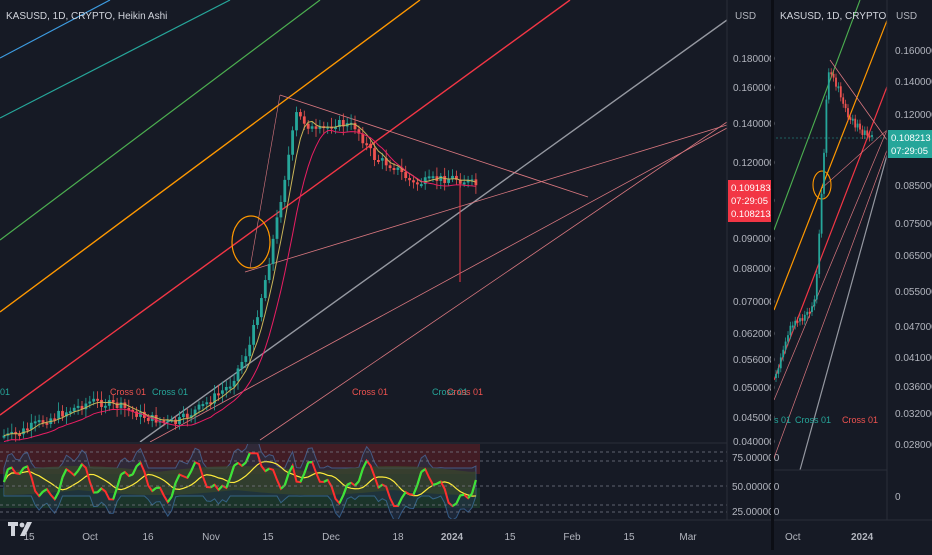 This screenshot has width=932, height=555. Describe the element at coordinates (5, 392) in the screenshot. I see `cross-label: 01` at that location.